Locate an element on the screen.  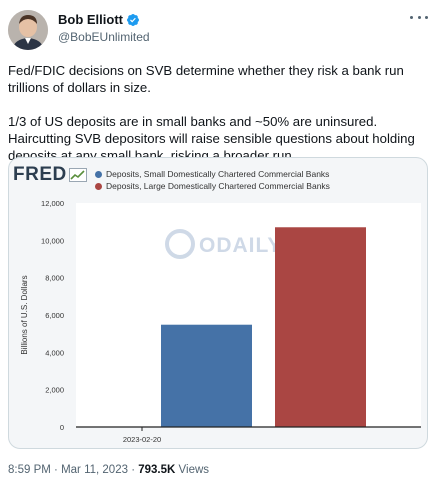
more-options-icon is located at coordinates (419, 17).